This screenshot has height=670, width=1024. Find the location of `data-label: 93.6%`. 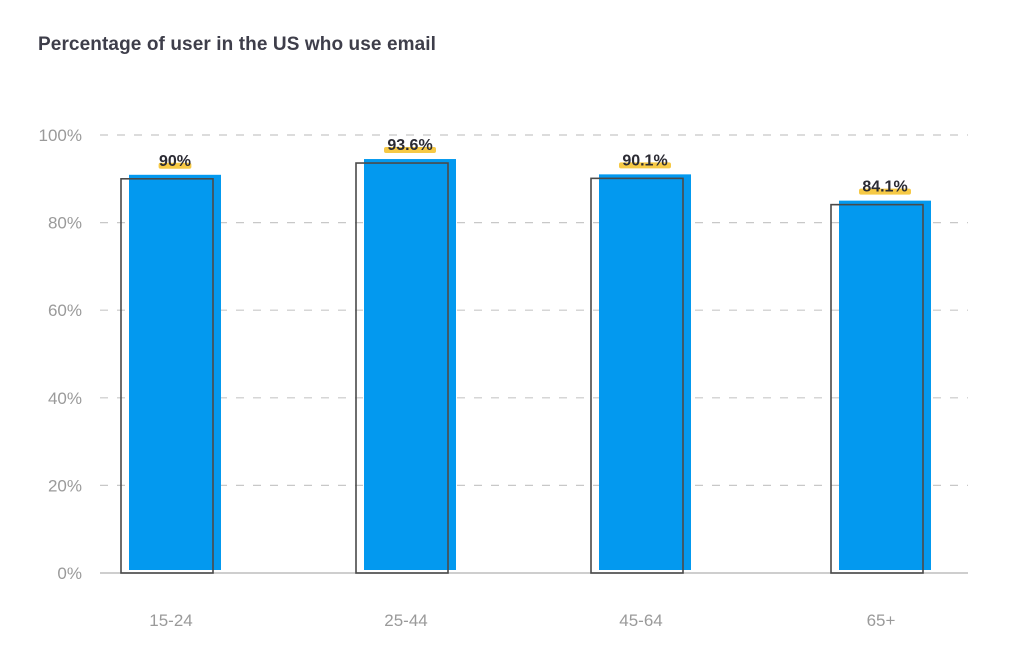

data-label: 93.6% is located at coordinates (409, 145).